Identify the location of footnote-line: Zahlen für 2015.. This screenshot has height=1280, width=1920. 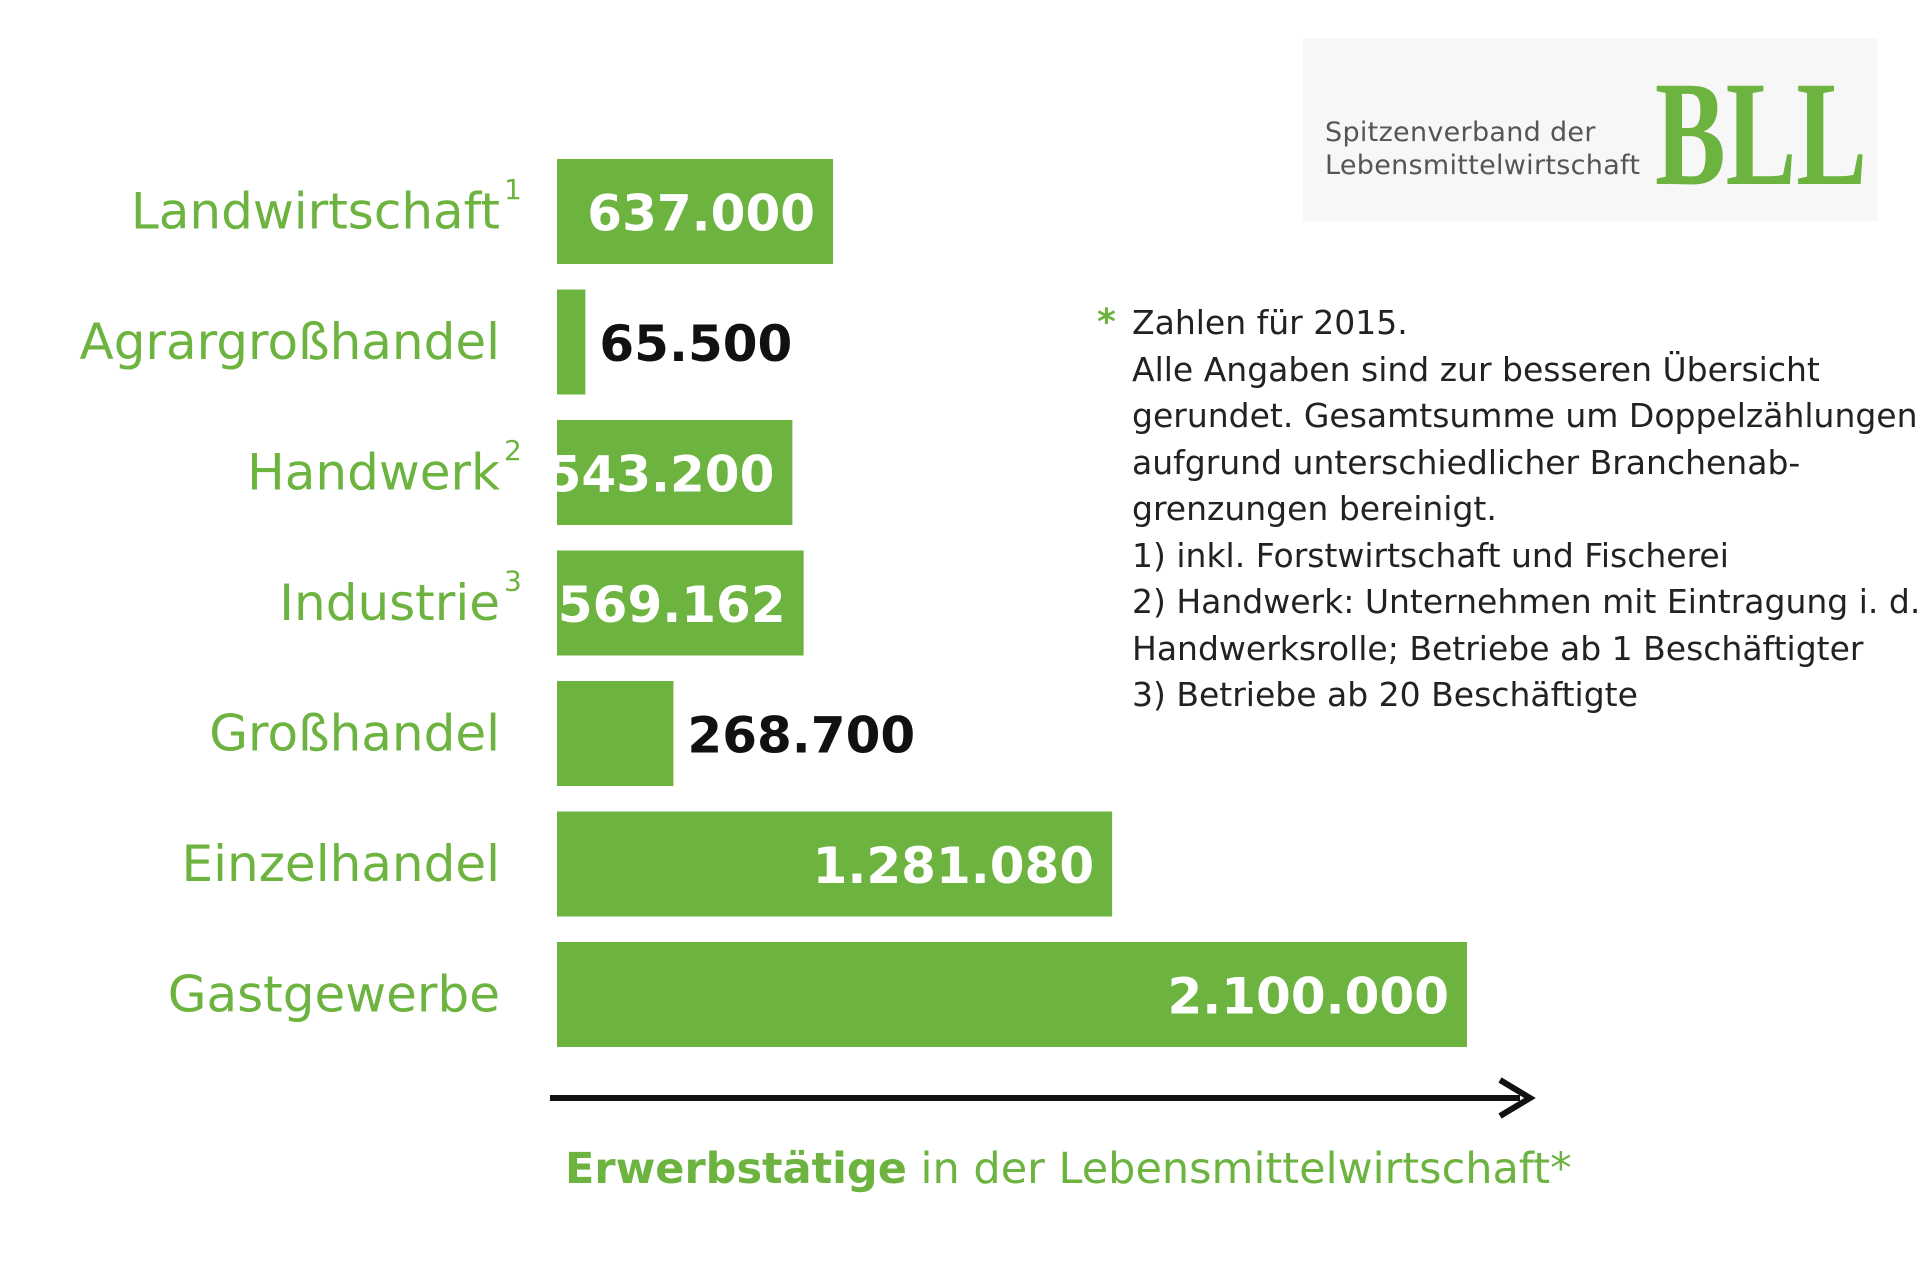
(1270, 322).